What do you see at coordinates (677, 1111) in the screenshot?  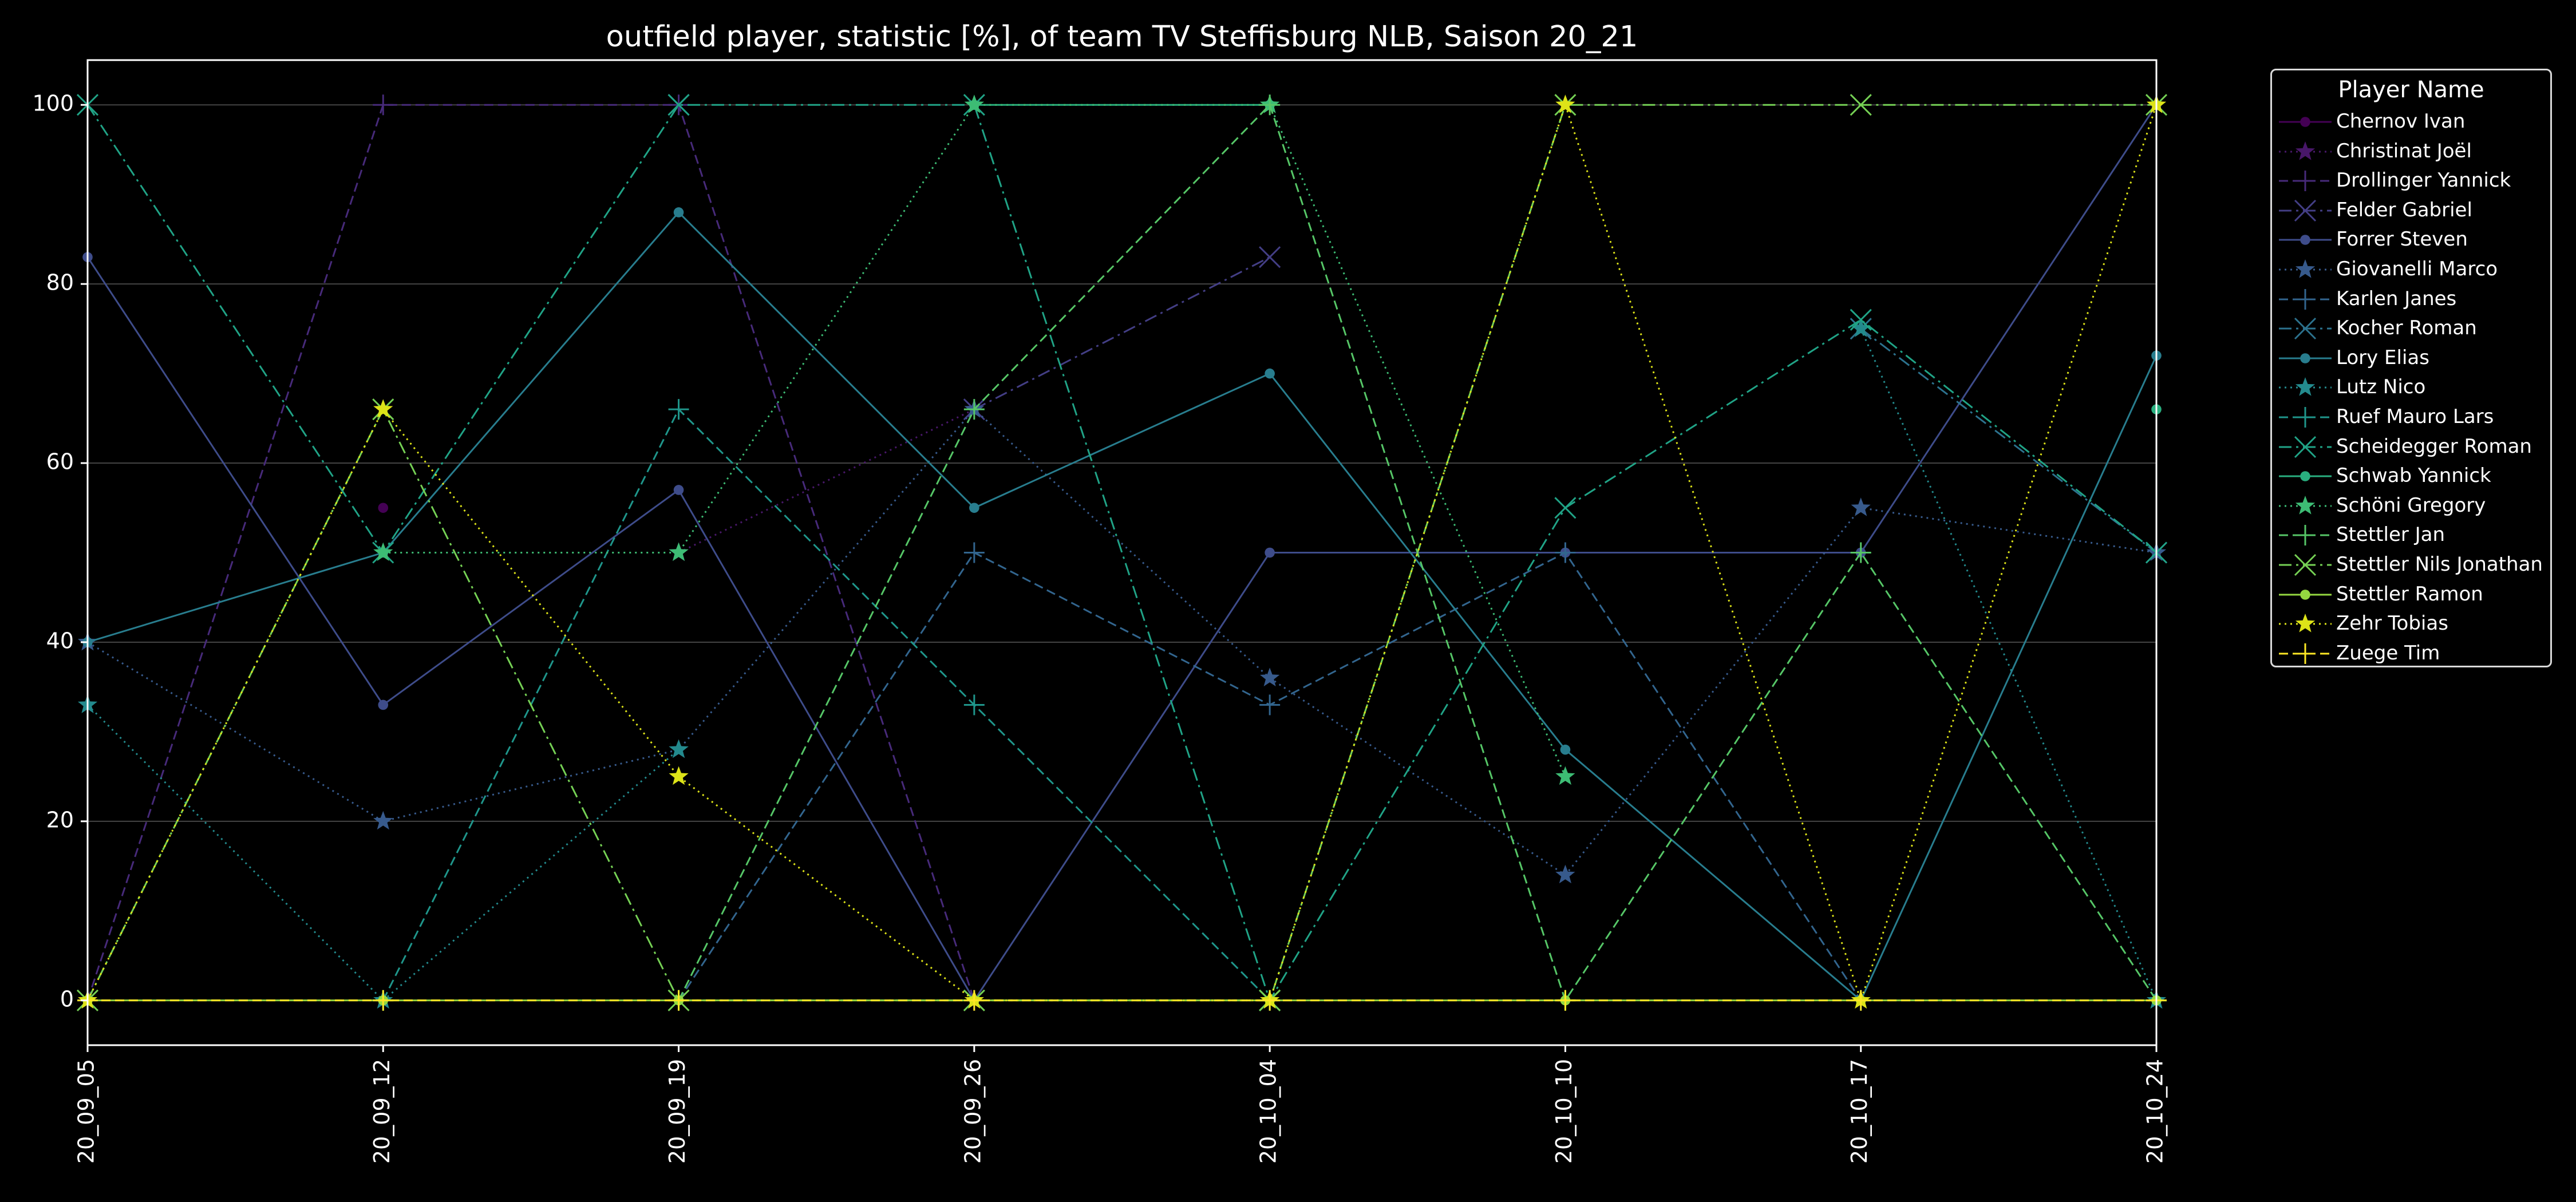 I see `x-tick-label: 20_09_19` at bounding box center [677, 1111].